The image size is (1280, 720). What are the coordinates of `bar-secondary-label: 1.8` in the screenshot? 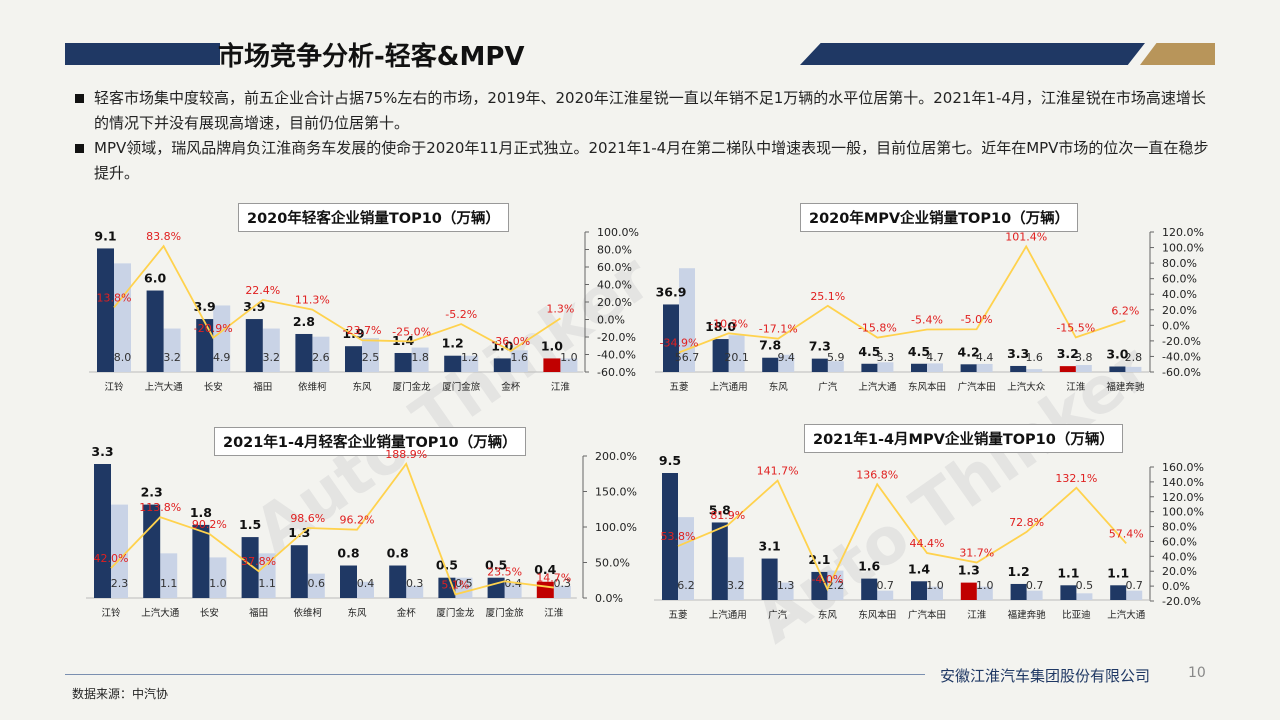 It's located at (420, 357).